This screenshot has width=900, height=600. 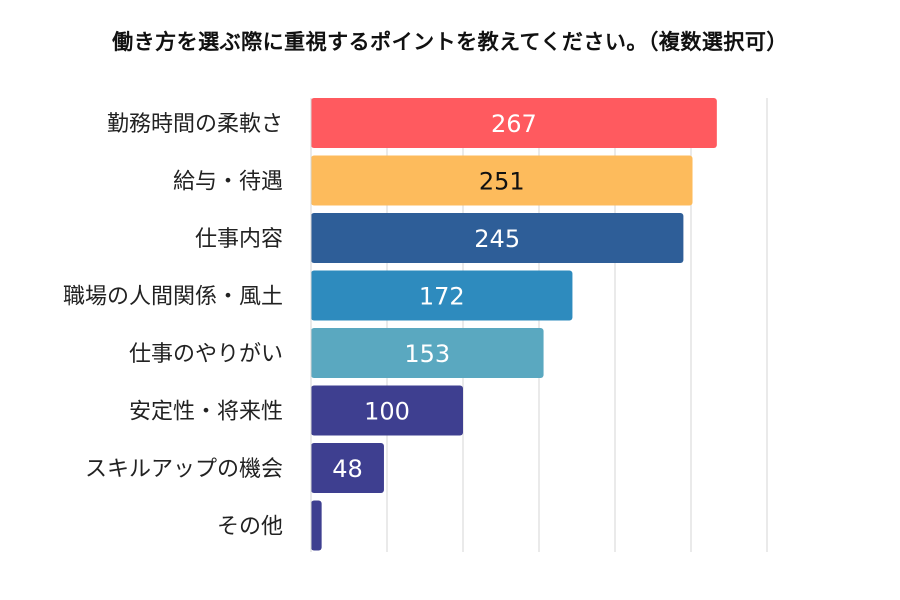 I want to click on data-label: 100, so click(x=387, y=412).